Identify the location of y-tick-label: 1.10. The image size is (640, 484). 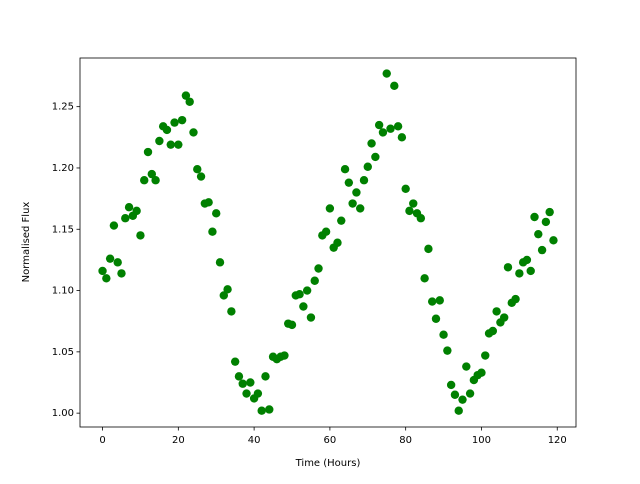
(63, 291).